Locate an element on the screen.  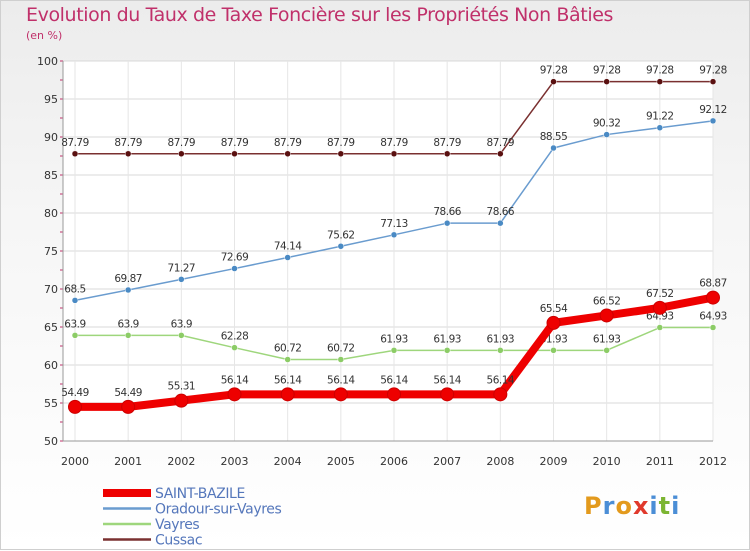
y-tick-label: 75 is located at coordinates (51, 251).